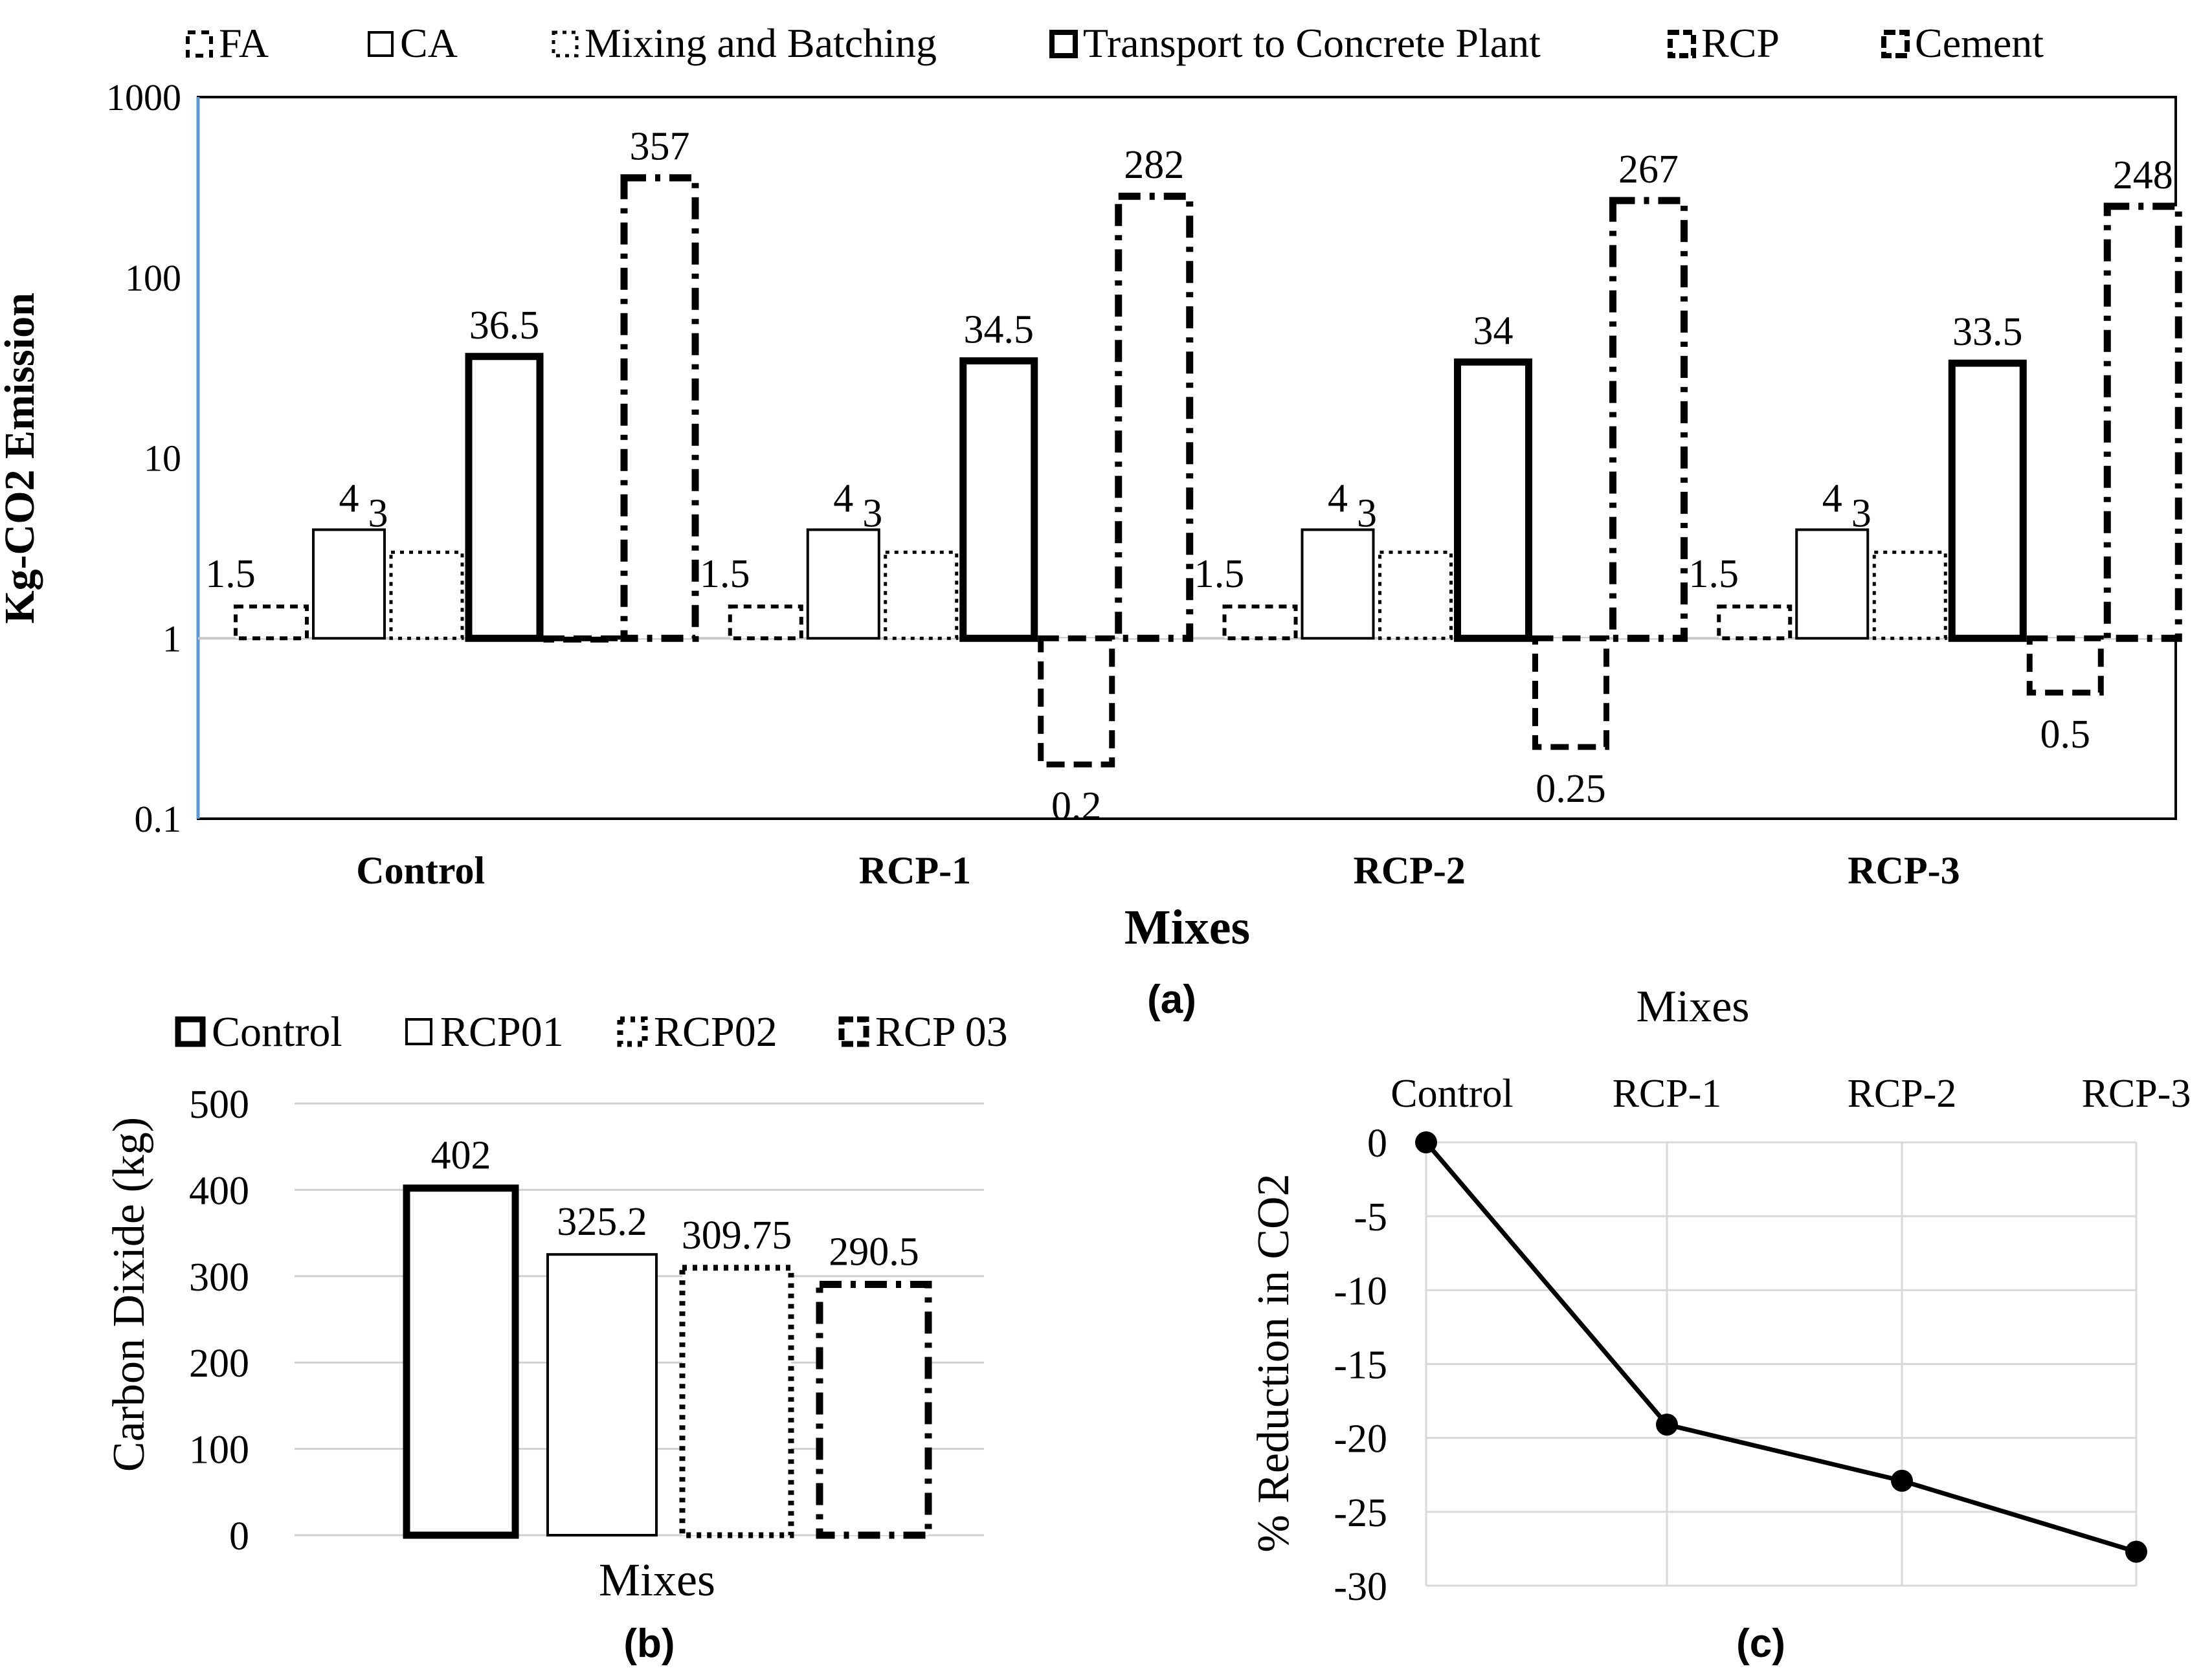 This screenshot has height=1675, width=2212. What do you see at coordinates (1219, 574) in the screenshot?
I see `chart-a-label-fa-rcp-2: 1.5` at bounding box center [1219, 574].